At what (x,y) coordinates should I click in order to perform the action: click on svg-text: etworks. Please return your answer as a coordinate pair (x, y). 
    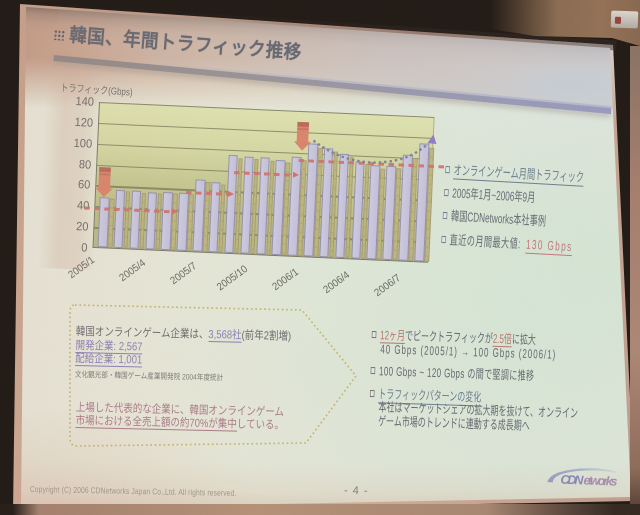
    Looking at the image, I should click on (600, 480).